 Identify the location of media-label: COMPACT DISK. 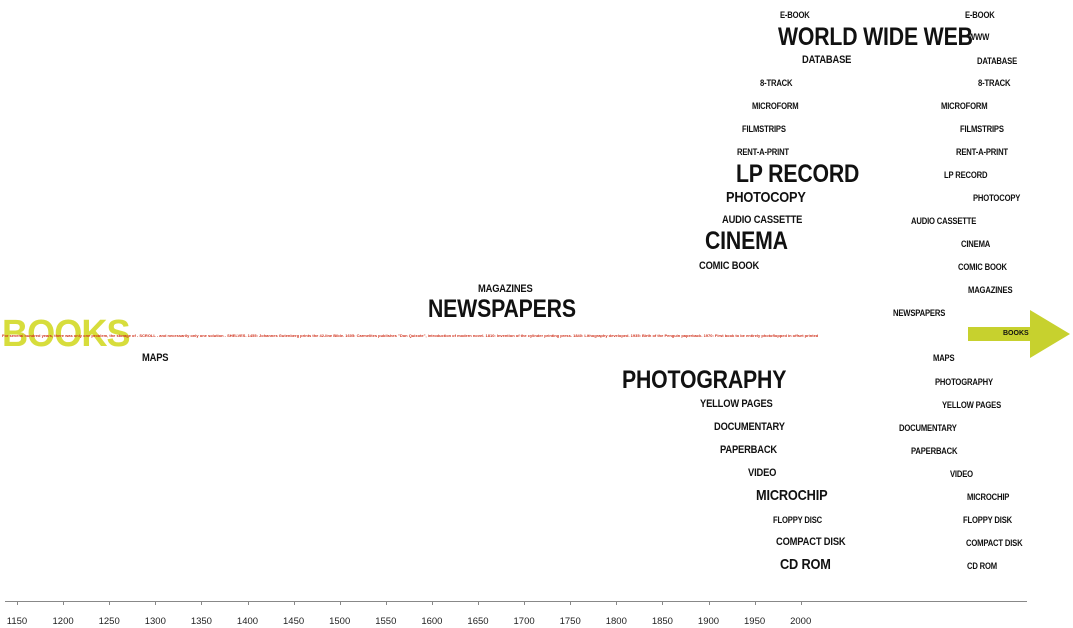
(811, 542).